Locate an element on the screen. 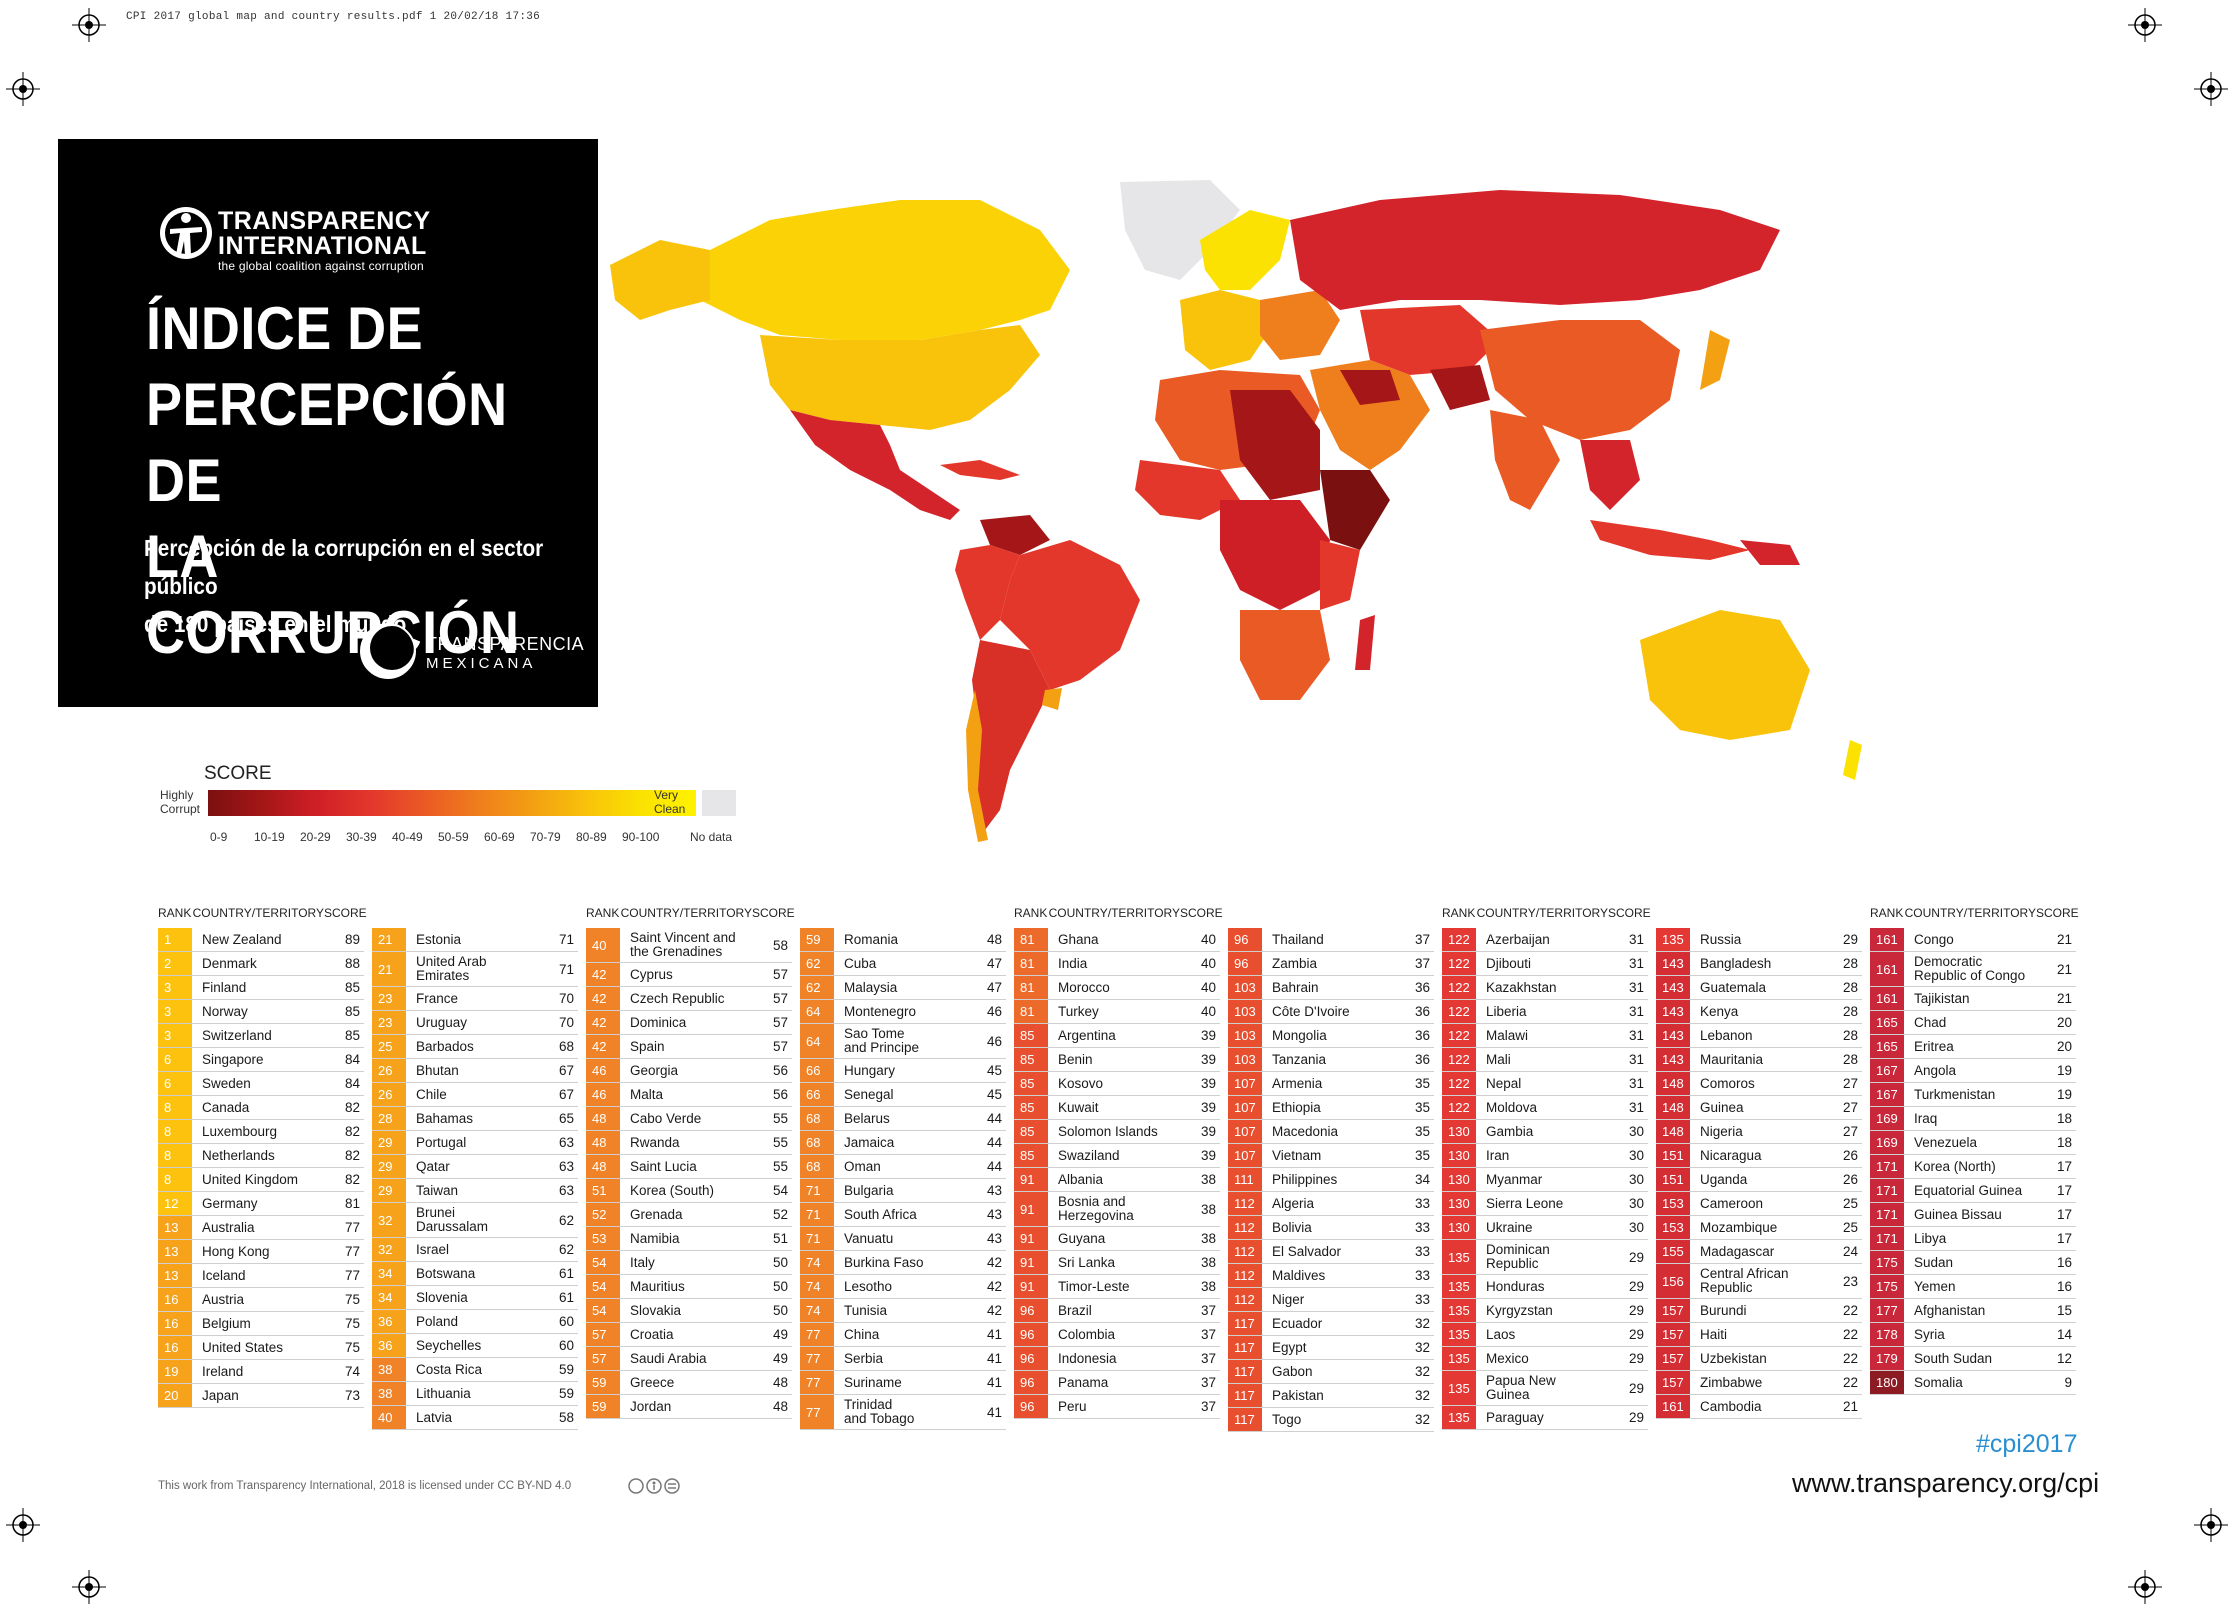 This screenshot has height=1614, width=2234. legend-range-label: 80-89 is located at coordinates (591, 837).